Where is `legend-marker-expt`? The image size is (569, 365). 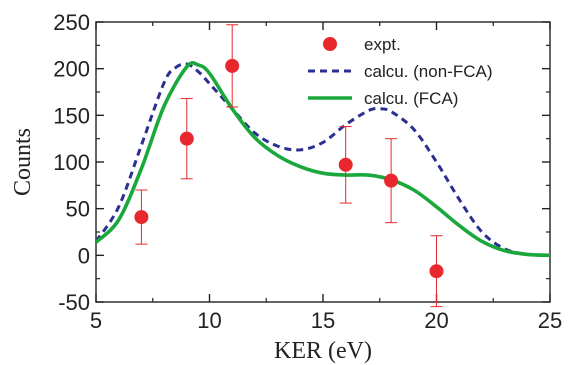 legend-marker-expt is located at coordinates (330, 44).